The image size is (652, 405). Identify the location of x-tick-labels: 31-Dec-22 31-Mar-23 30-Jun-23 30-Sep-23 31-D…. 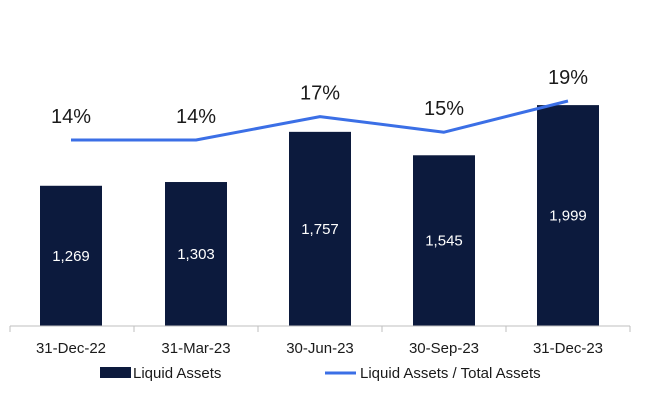
(319, 348).